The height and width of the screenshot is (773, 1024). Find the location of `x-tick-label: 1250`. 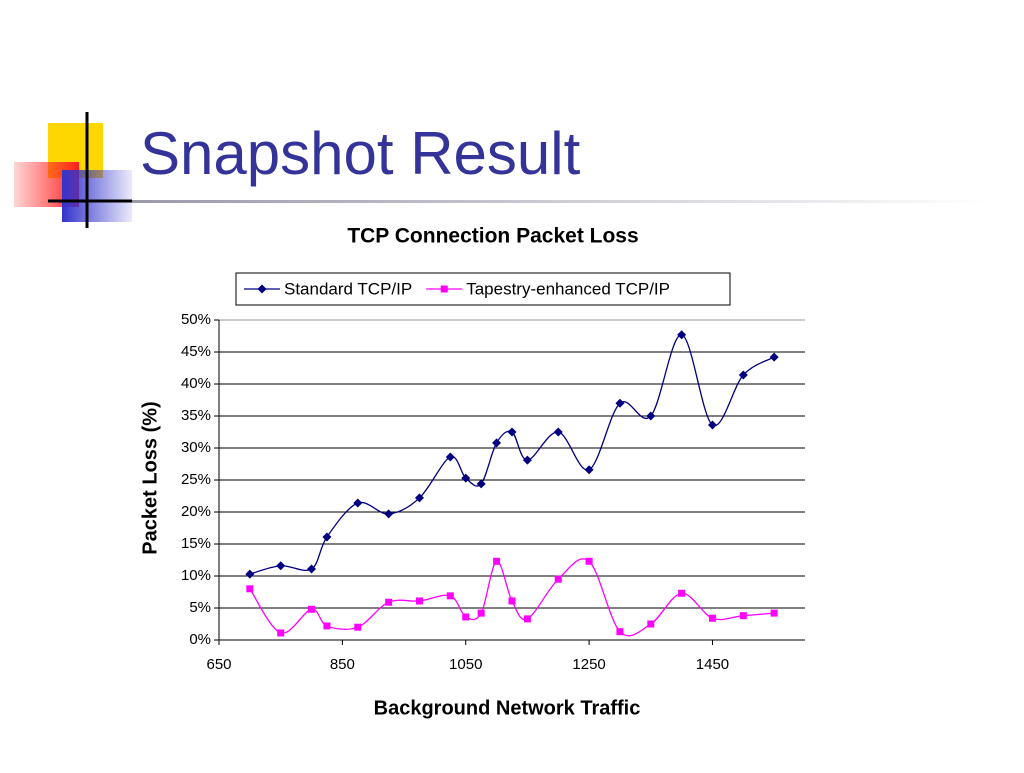

x-tick-label: 1250 is located at coordinates (588, 664).